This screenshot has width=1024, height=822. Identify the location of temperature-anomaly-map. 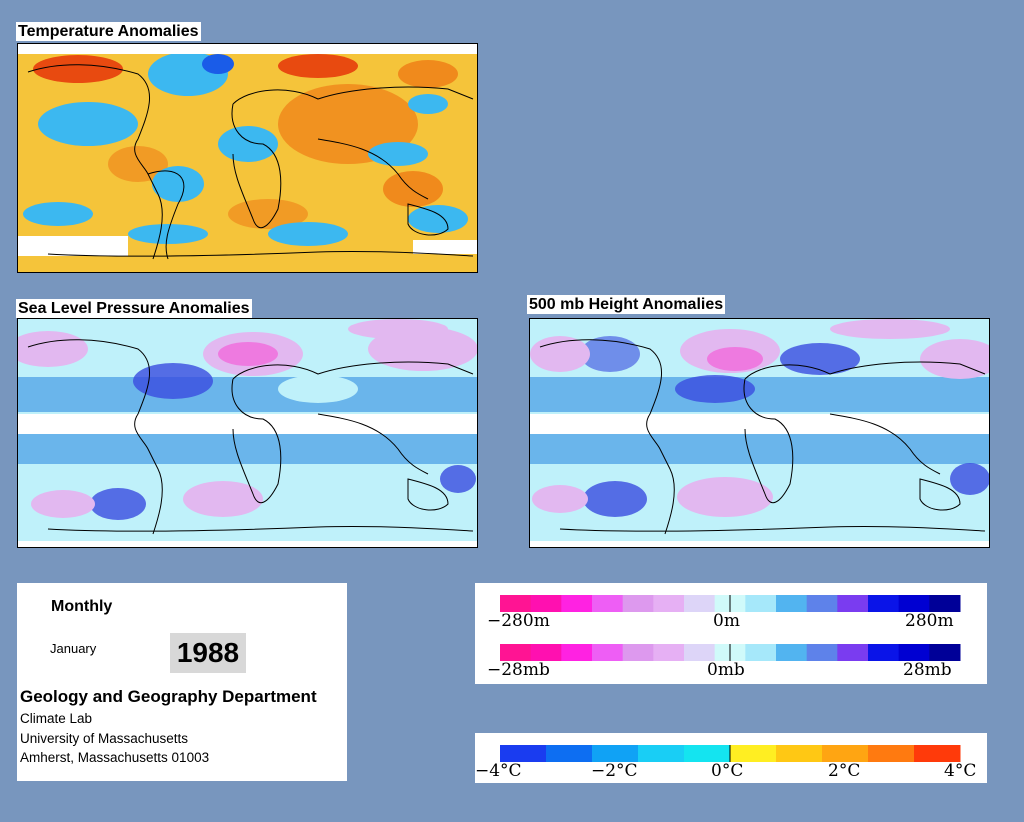
(247, 158).